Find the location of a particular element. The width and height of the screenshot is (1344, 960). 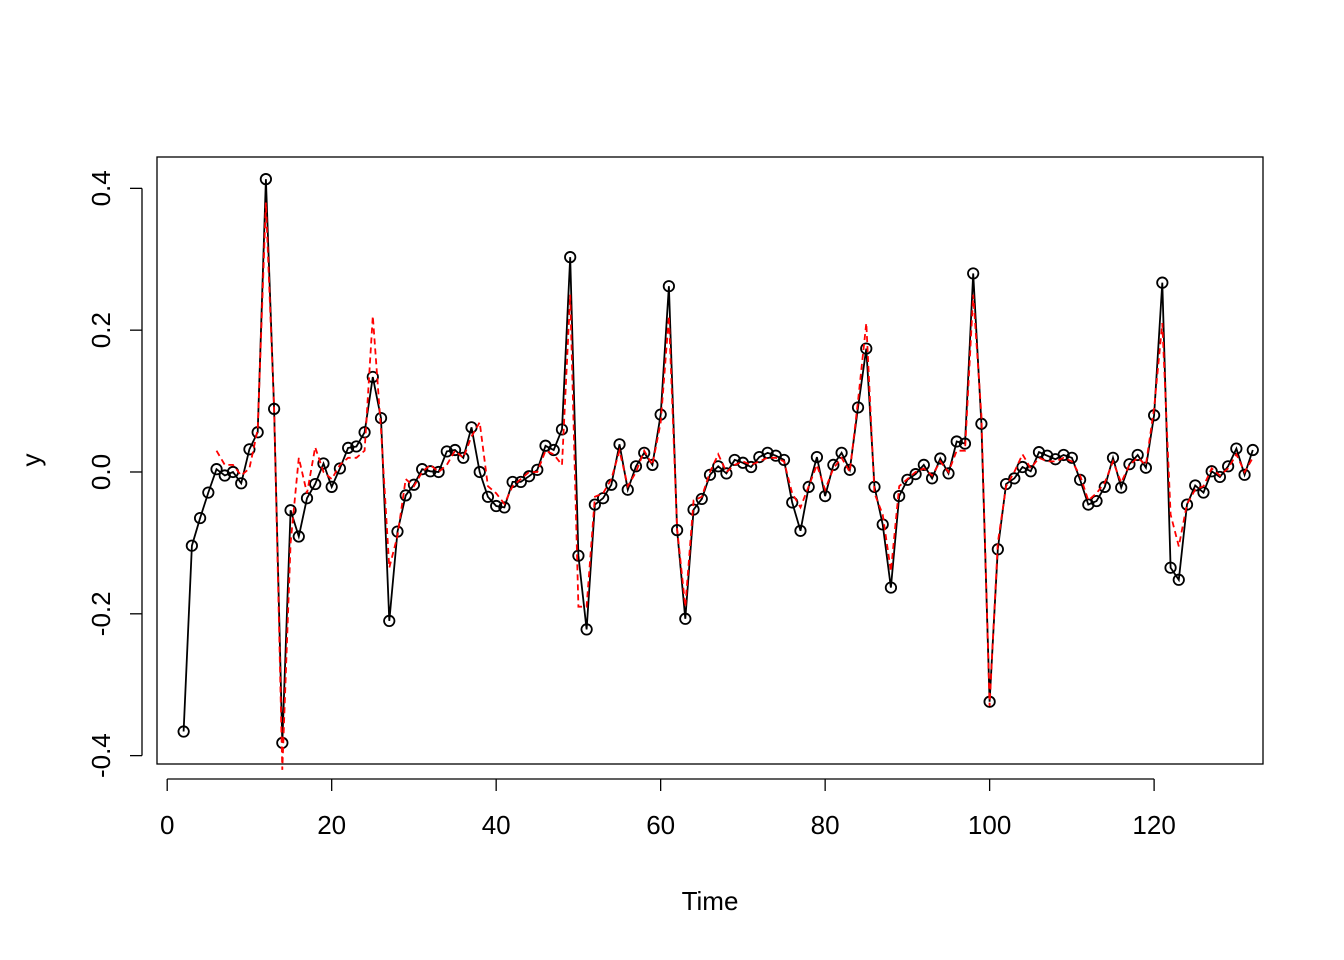

x-tick-label: 20 is located at coordinates (331, 825).